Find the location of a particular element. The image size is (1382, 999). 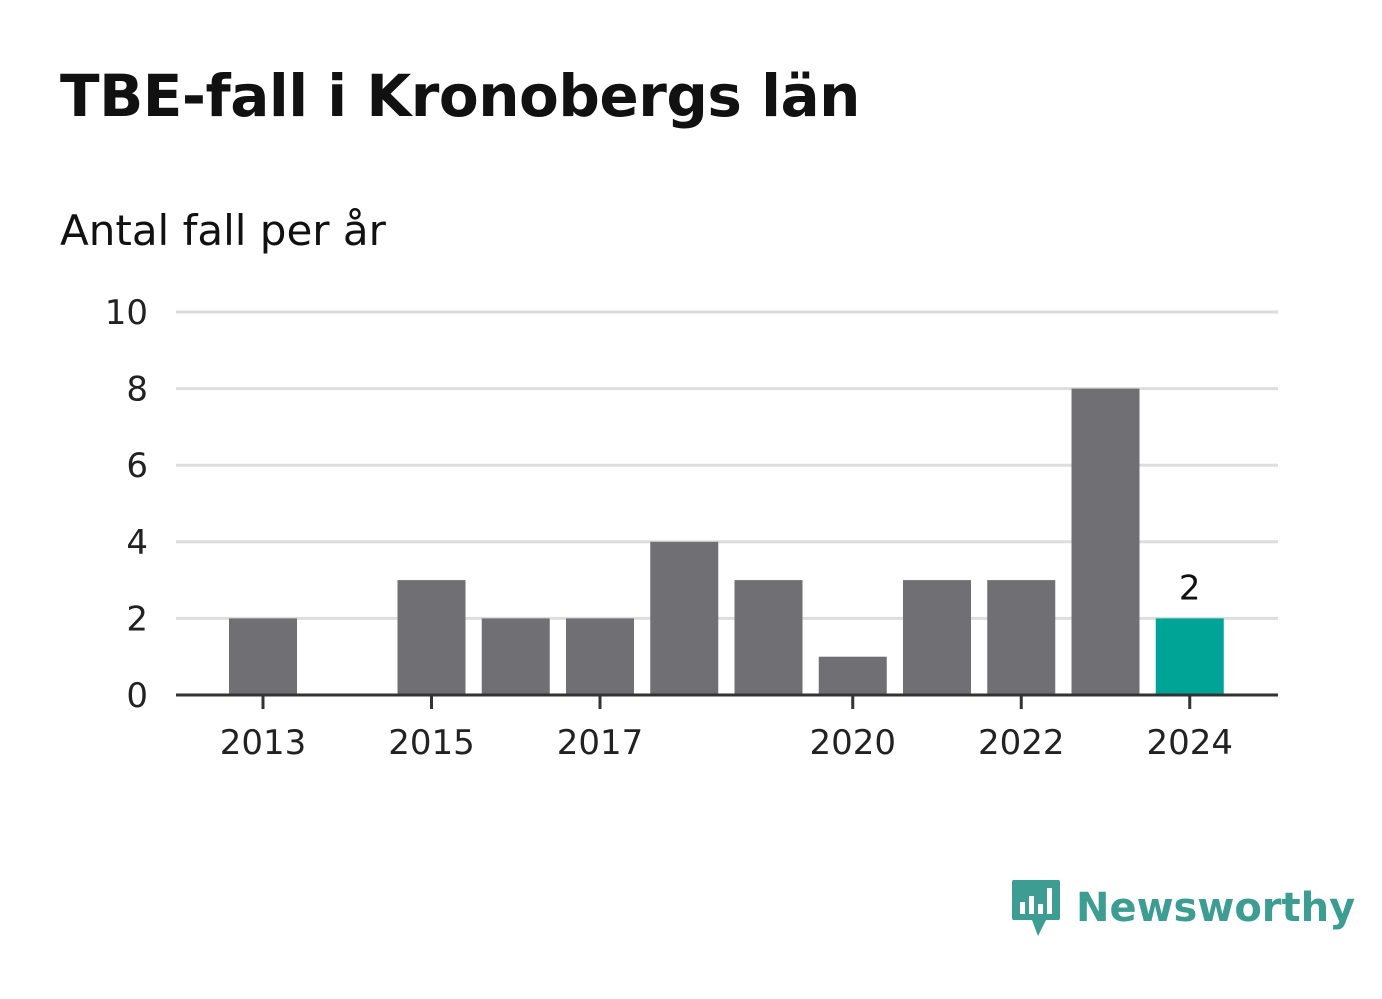

x-tick-label: 2020 is located at coordinates (852, 743).